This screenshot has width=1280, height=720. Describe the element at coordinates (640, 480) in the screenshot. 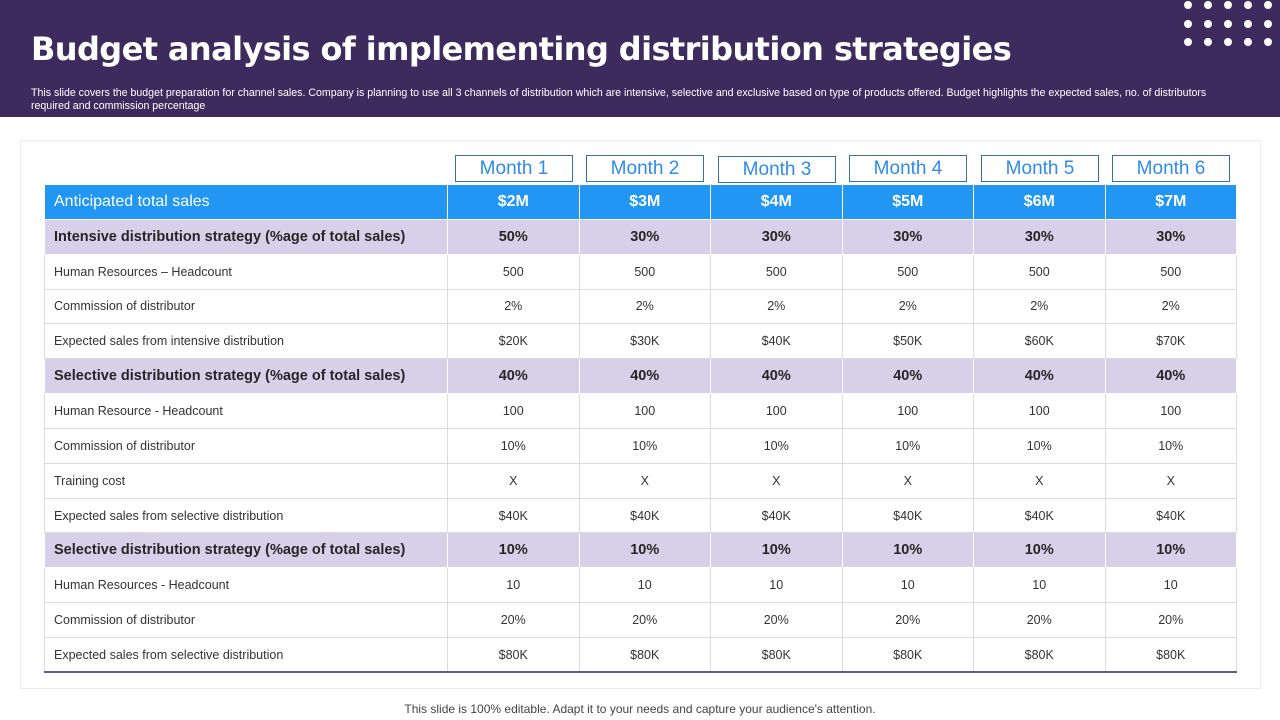

I see `table-row: Training cost X X X X X X` at that location.